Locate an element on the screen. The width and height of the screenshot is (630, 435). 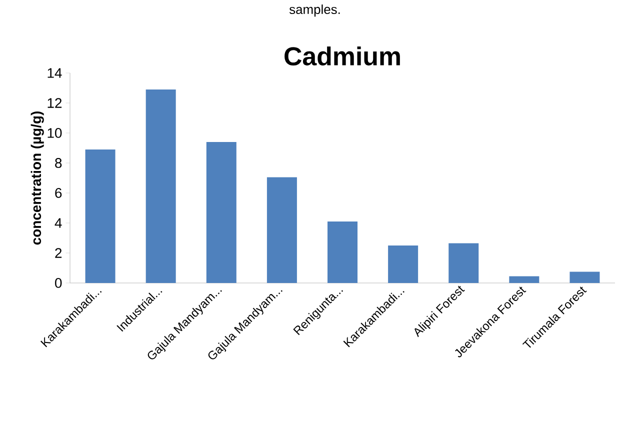
y-tick-label: 4 is located at coordinates (58, 223).